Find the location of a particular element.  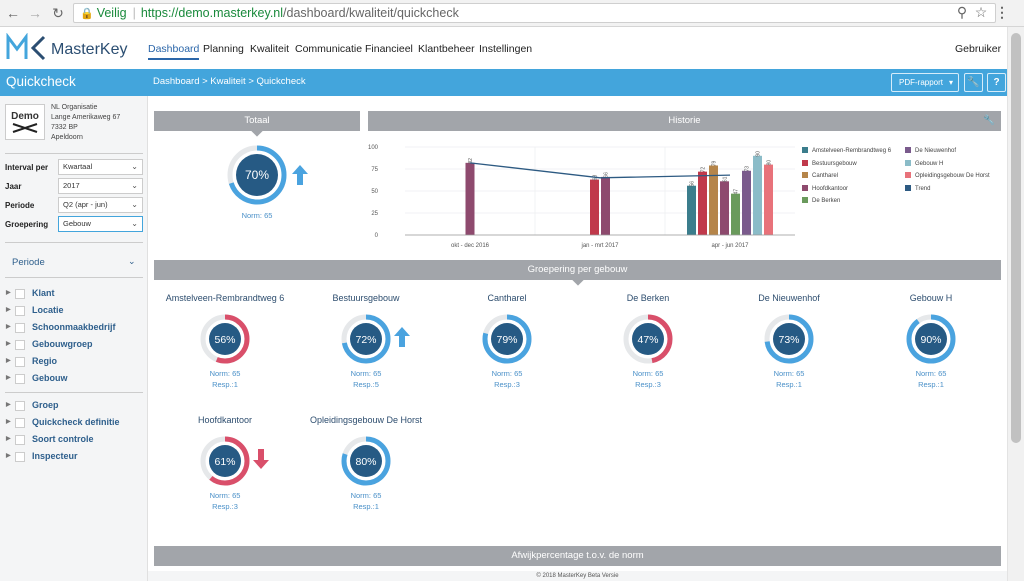

user-menu: Gebruiker is located at coordinates (978, 49).